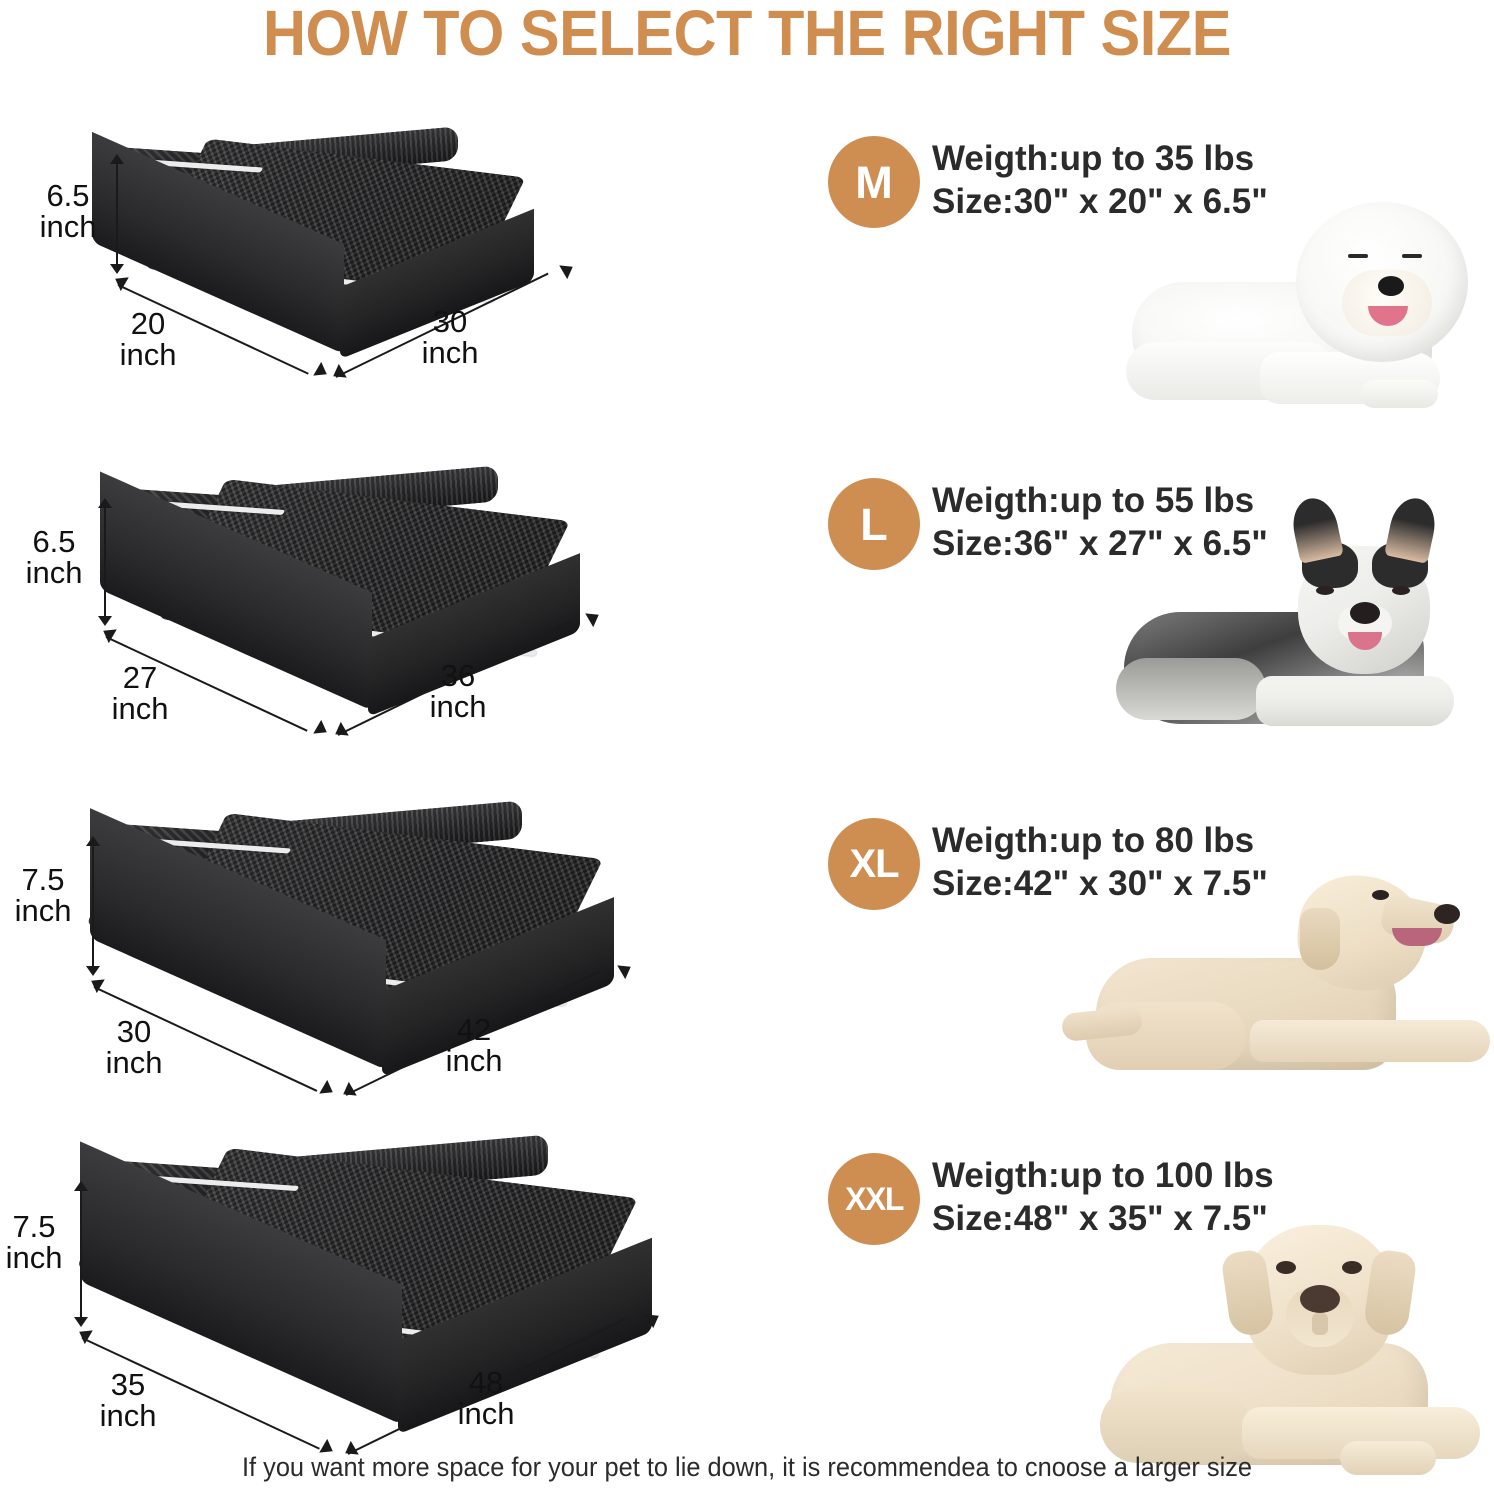  Describe the element at coordinates (1093, 500) in the screenshot. I see `weight-line-l: Weigth:up to 55 lbs` at that location.